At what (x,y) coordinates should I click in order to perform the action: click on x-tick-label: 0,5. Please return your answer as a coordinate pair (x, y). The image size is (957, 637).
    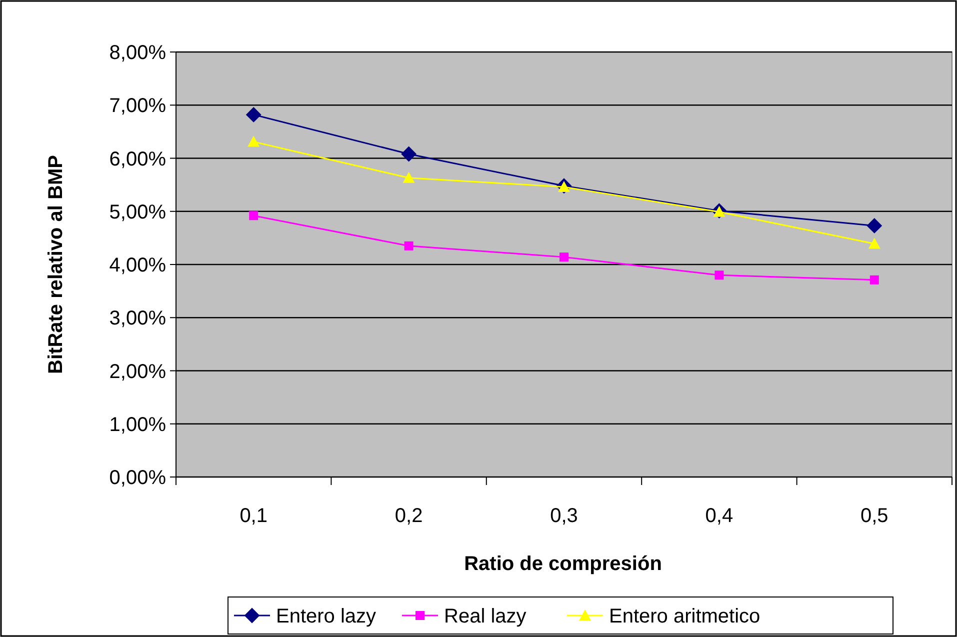
    Looking at the image, I should click on (874, 516).